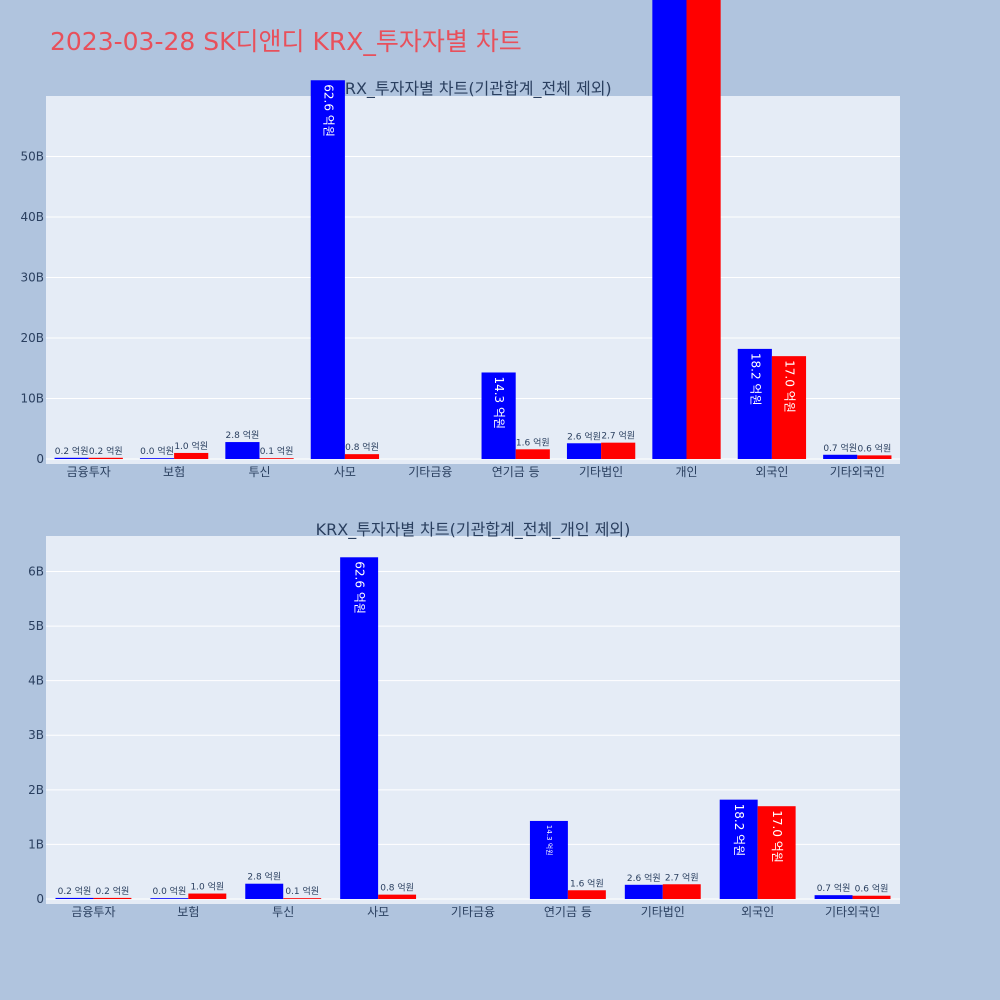 The width and height of the screenshot is (1000, 1000). Describe the element at coordinates (32, 217) in the screenshot. I see `y-tick-label: 40B` at that location.